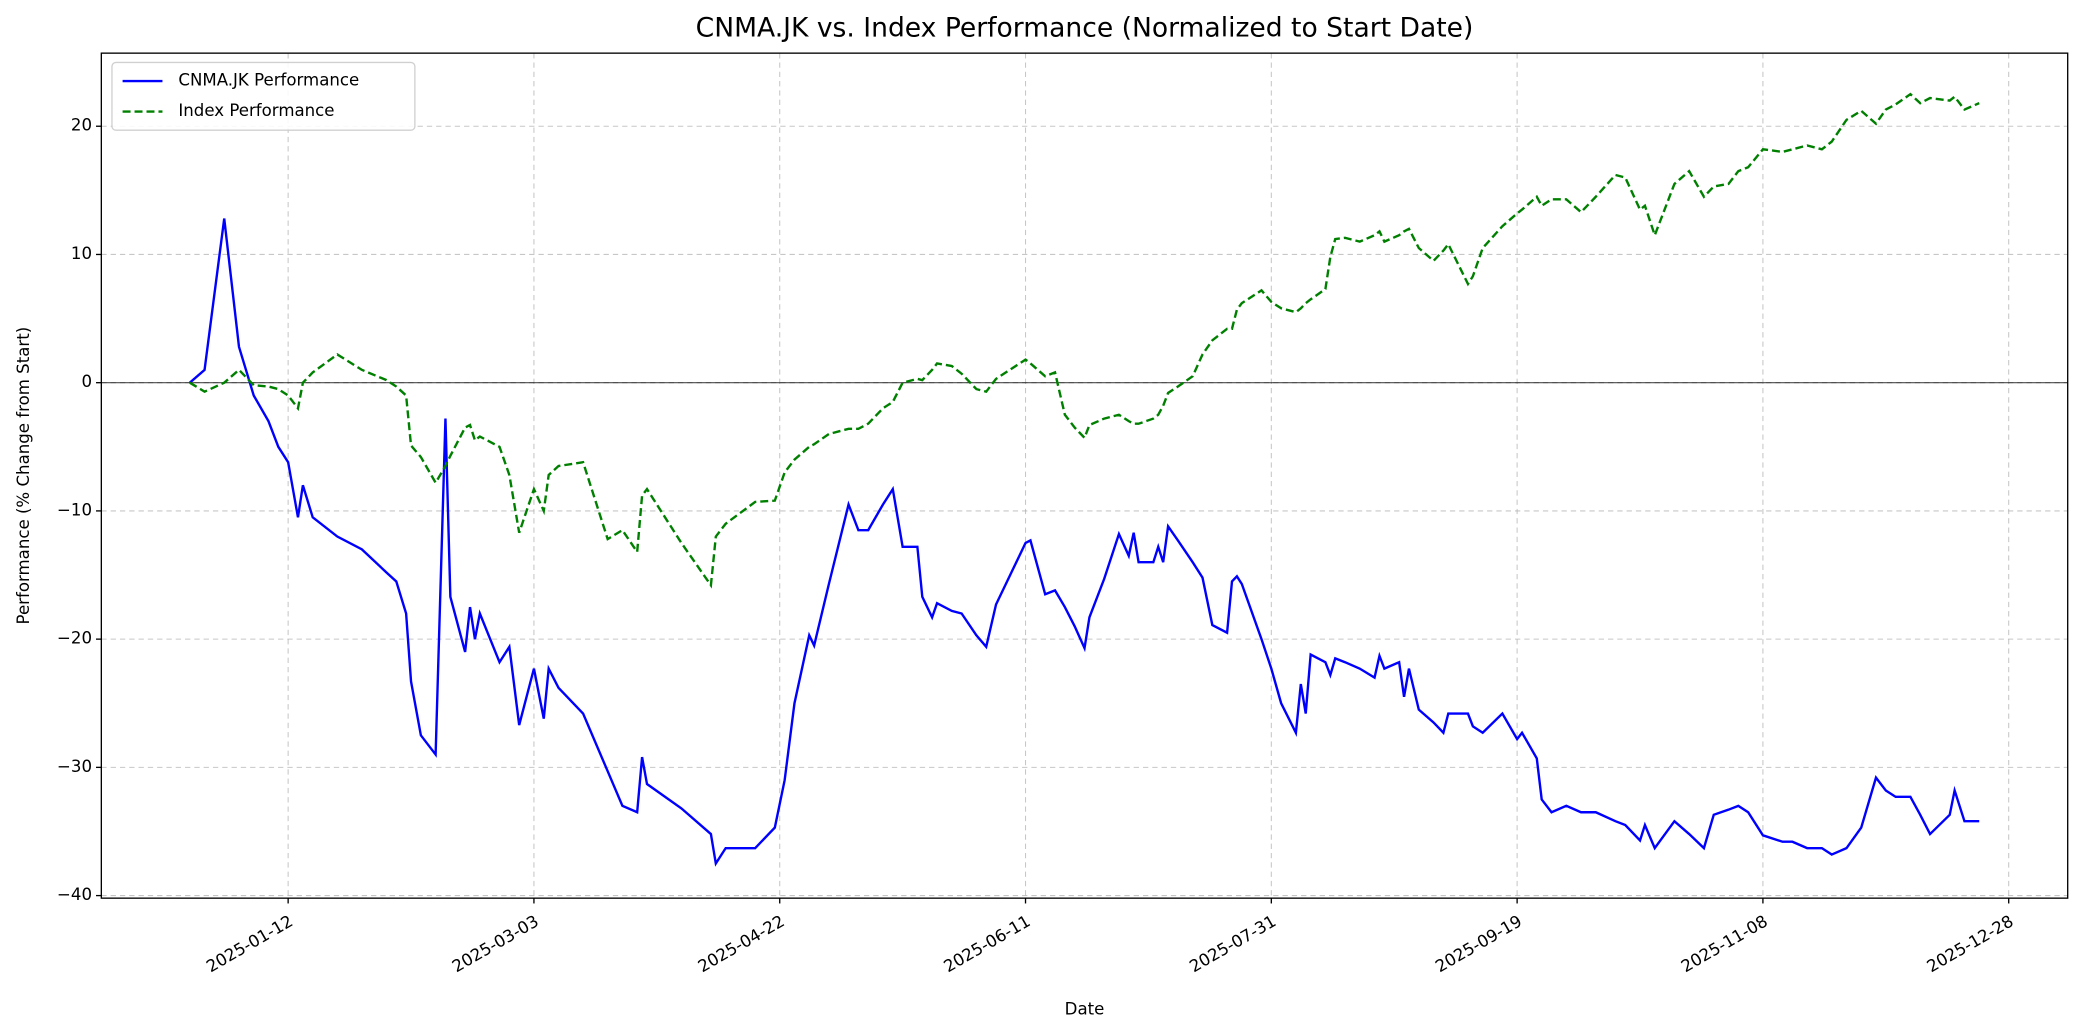 The height and width of the screenshot is (1035, 2084). What do you see at coordinates (268, 80) in the screenshot?
I see `legend-label: CNMA.JK Performance` at bounding box center [268, 80].